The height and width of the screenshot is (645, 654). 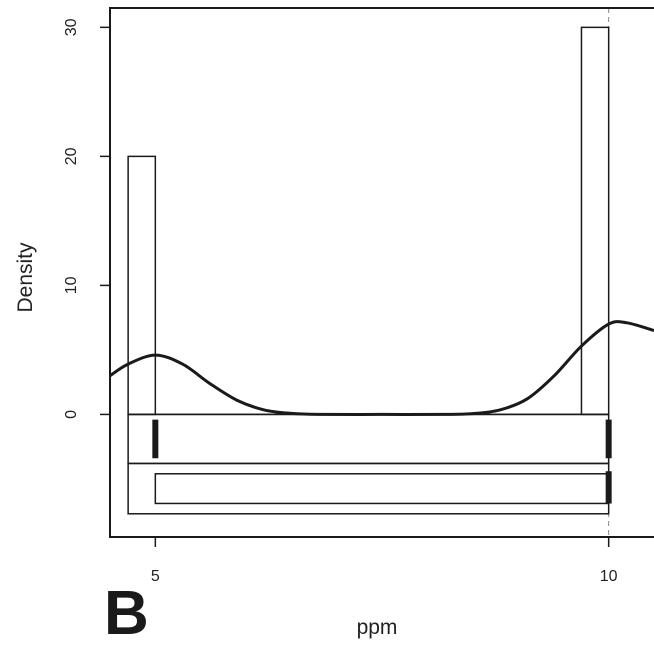 I want to click on y-axis-label: Density, so click(x=25, y=277).